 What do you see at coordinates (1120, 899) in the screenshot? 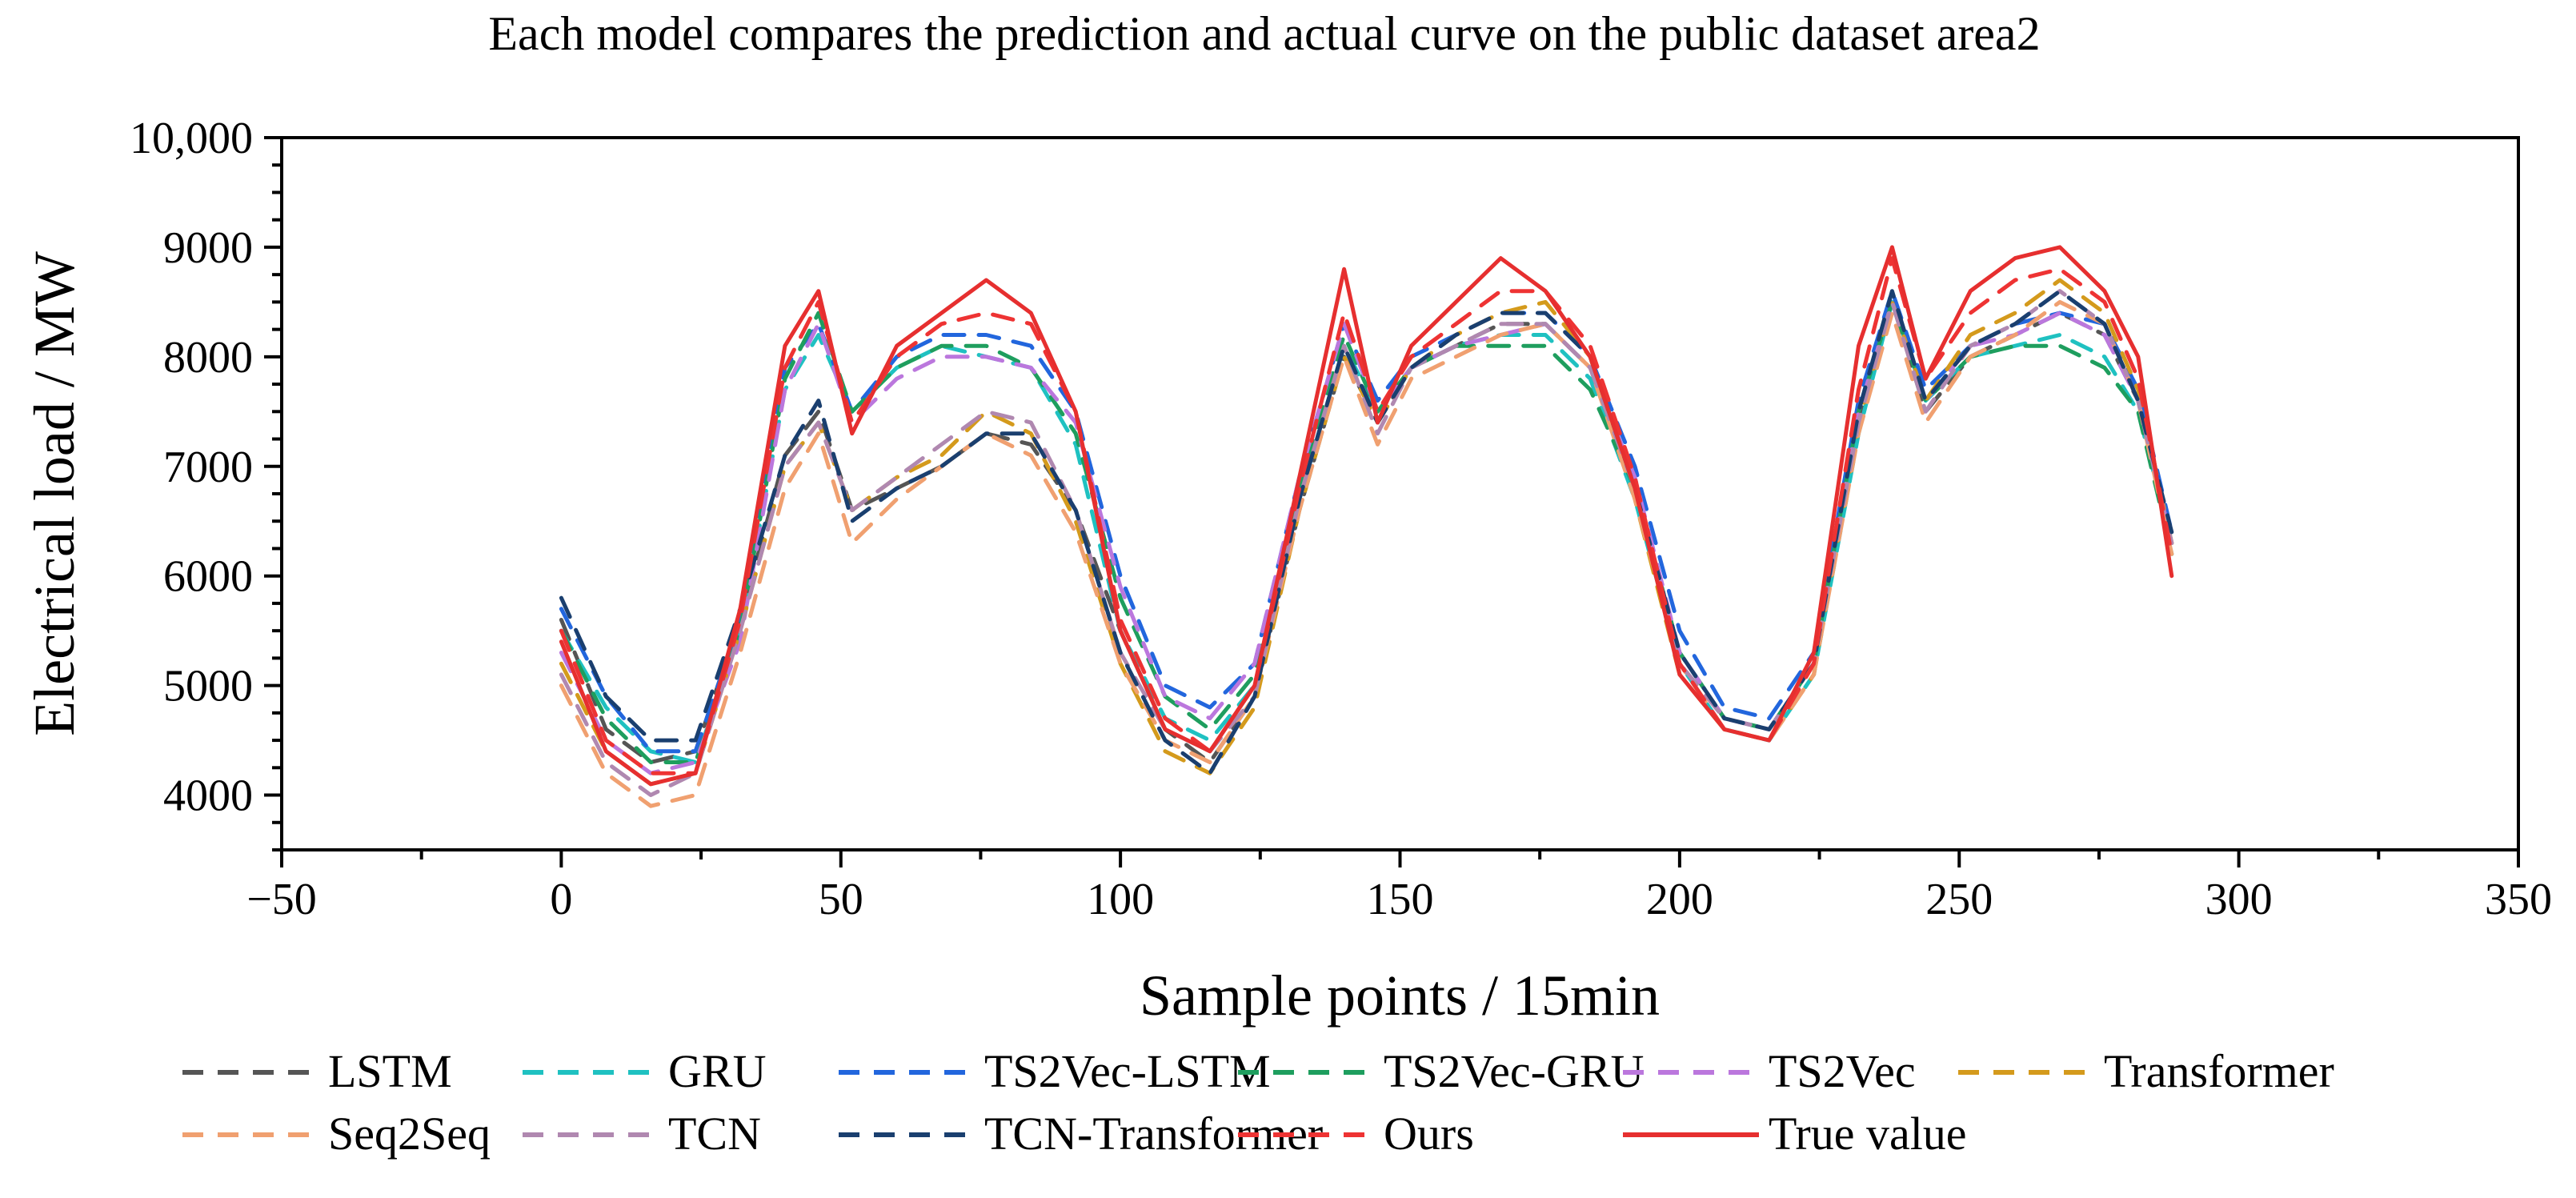
I see `x-tick-label: 100` at bounding box center [1120, 899].